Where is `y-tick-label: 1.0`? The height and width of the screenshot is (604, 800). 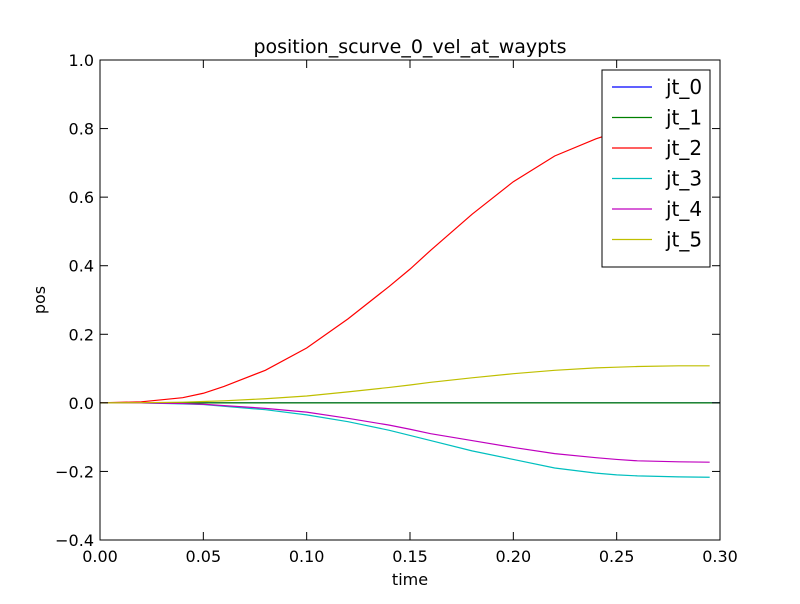 y-tick-label: 1.0 is located at coordinates (81, 60).